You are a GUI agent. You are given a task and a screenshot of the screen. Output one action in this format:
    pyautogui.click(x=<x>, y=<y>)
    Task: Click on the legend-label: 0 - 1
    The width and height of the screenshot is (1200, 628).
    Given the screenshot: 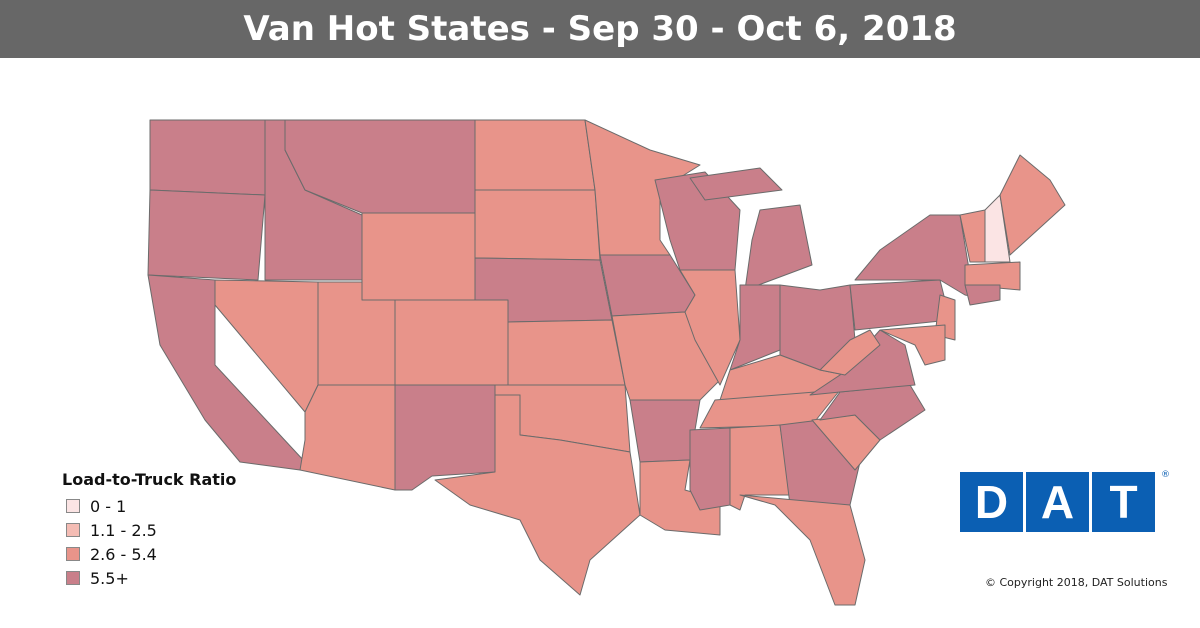 What is the action you would take?
    pyautogui.click(x=108, y=506)
    